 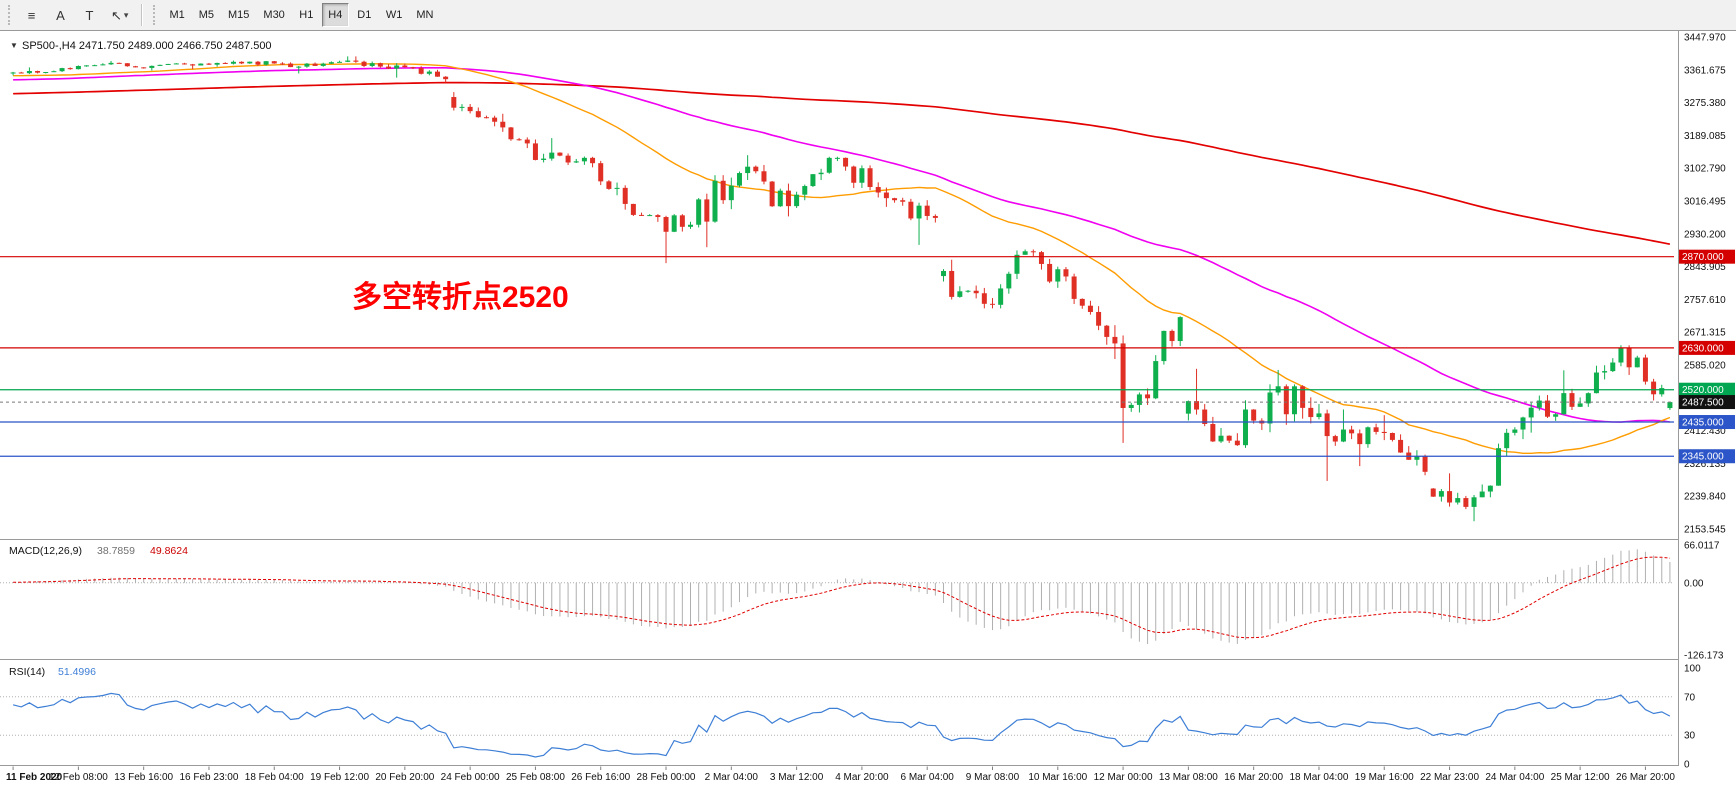 I want to click on price-tick-label: 2239.840, so click(x=1705, y=497).